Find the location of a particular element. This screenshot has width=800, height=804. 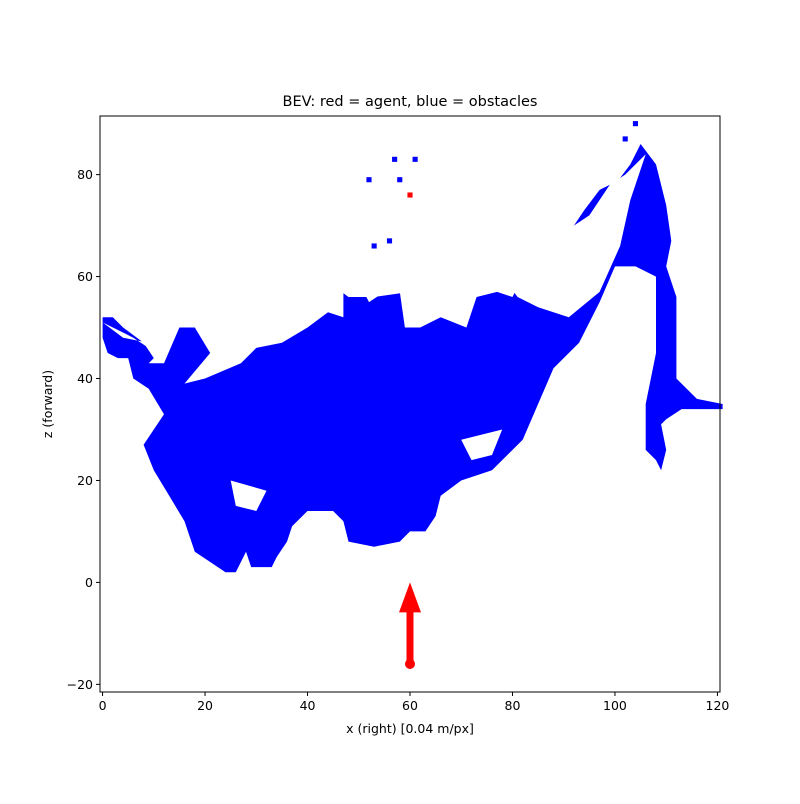

chart-title: BEV: red = agent, blue = obstacles is located at coordinates (410, 102).